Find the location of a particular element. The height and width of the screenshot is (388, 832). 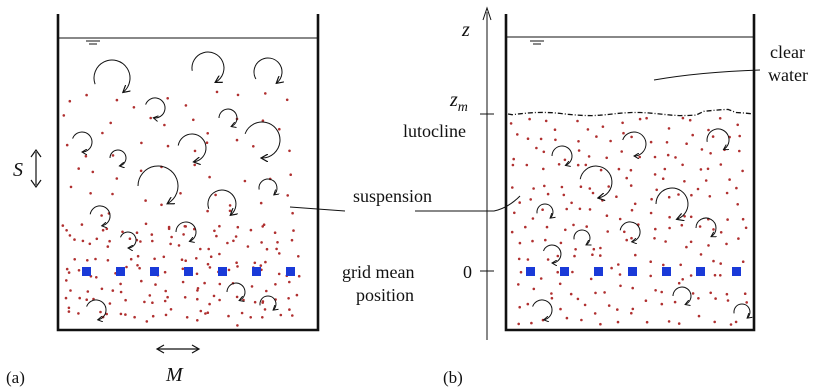

eddies-b is located at coordinates (641, 224).